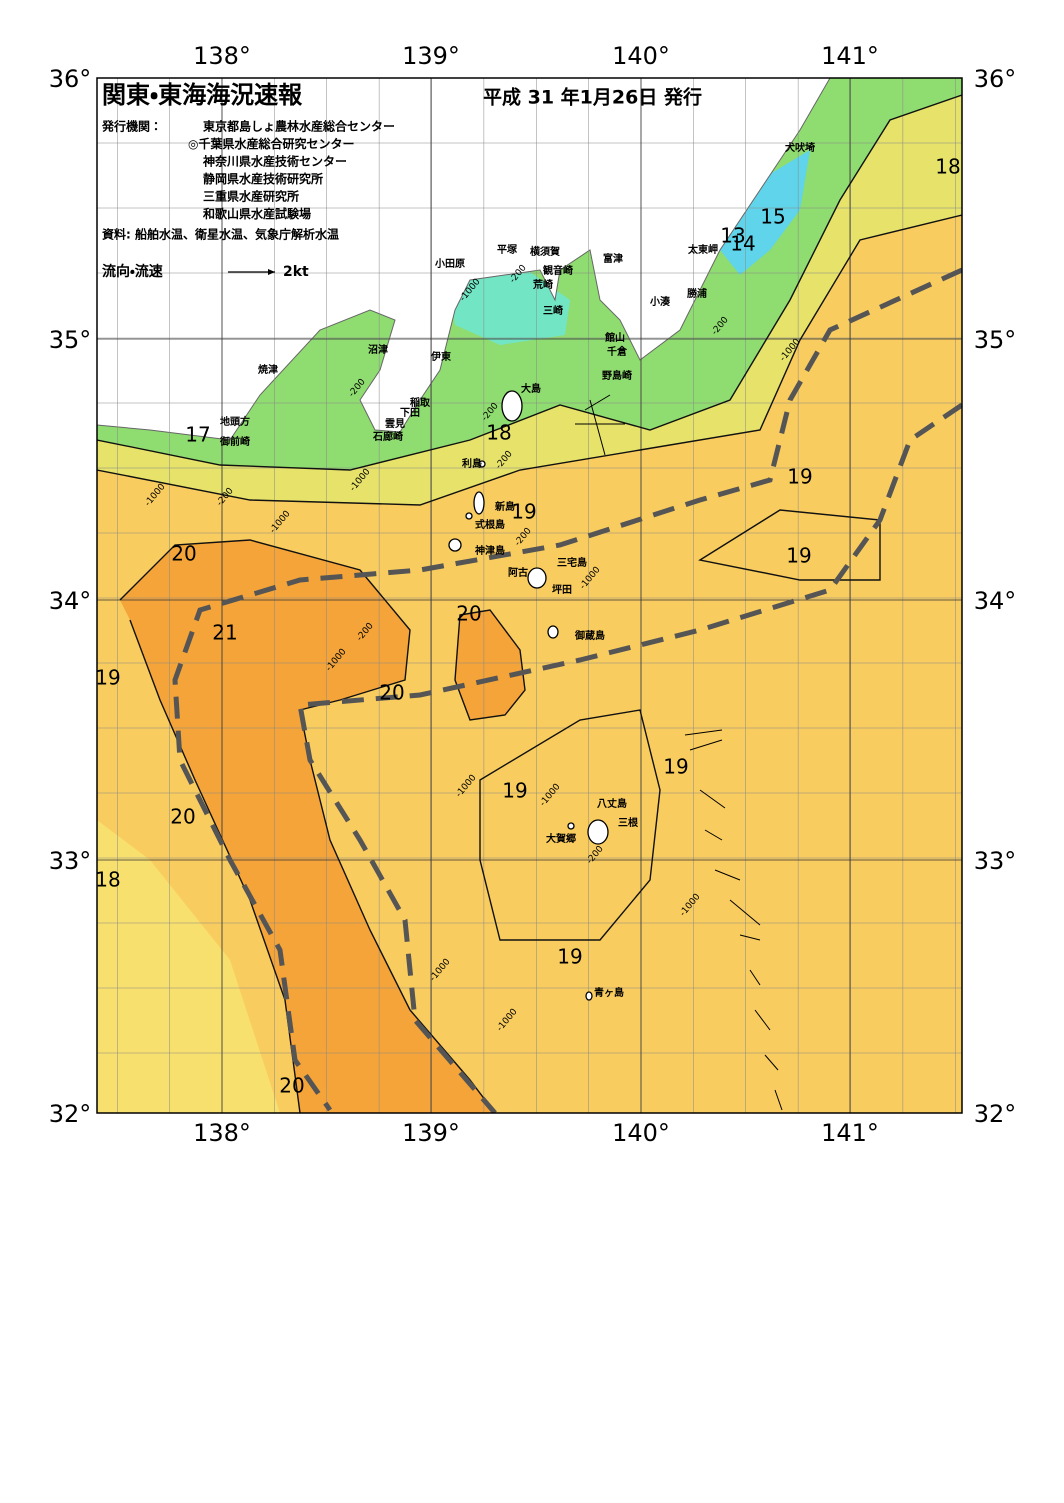 The image size is (1064, 1503). I want to click on warm-water, so click(307, 826).